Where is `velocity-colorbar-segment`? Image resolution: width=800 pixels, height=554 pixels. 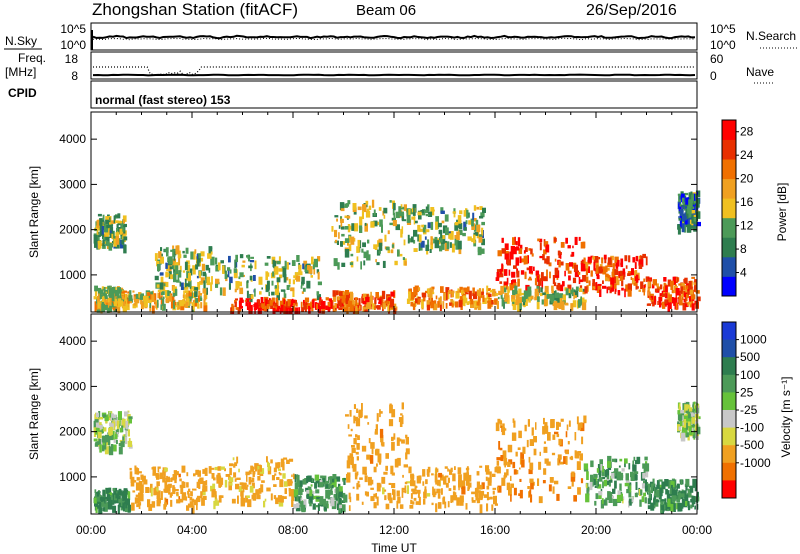 velocity-colorbar-segment is located at coordinates (729, 436).